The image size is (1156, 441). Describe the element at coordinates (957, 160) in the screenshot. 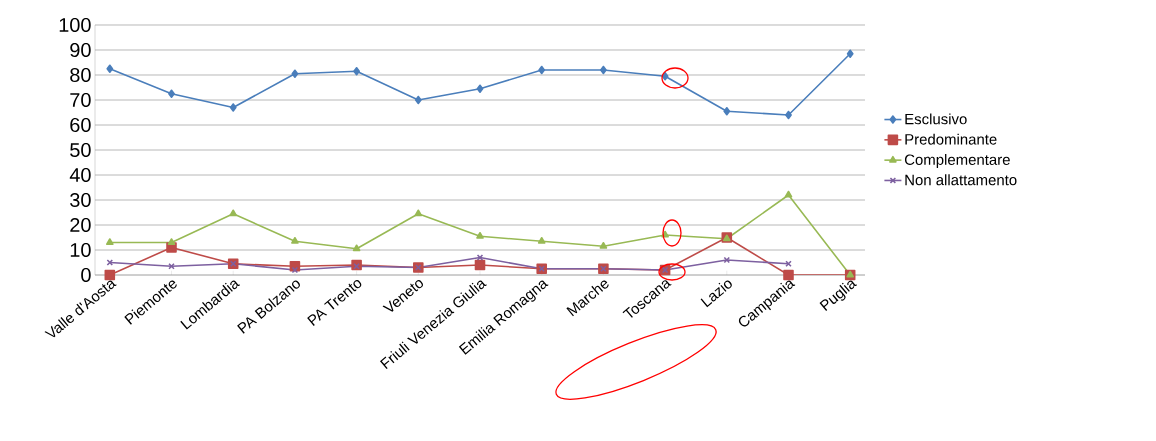

I see `legend-label: Complementare` at that location.